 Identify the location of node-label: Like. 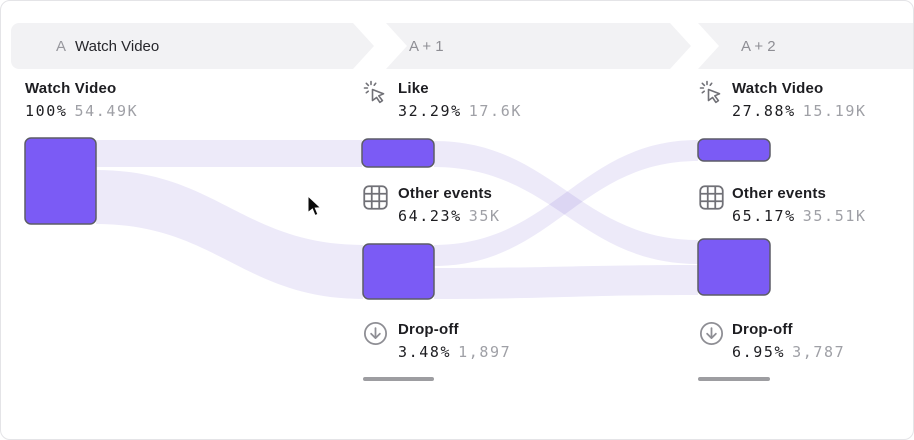
(413, 88).